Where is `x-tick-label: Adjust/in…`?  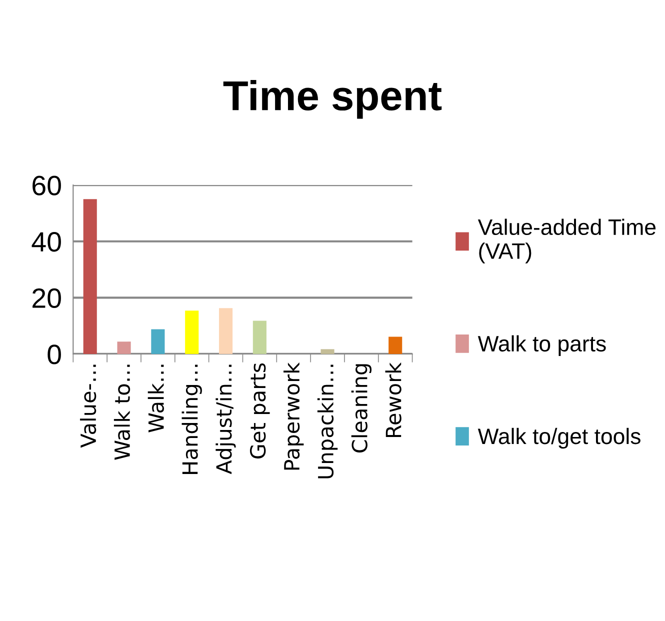
x-tick-label: Adjust/in… is located at coordinates (226, 419).